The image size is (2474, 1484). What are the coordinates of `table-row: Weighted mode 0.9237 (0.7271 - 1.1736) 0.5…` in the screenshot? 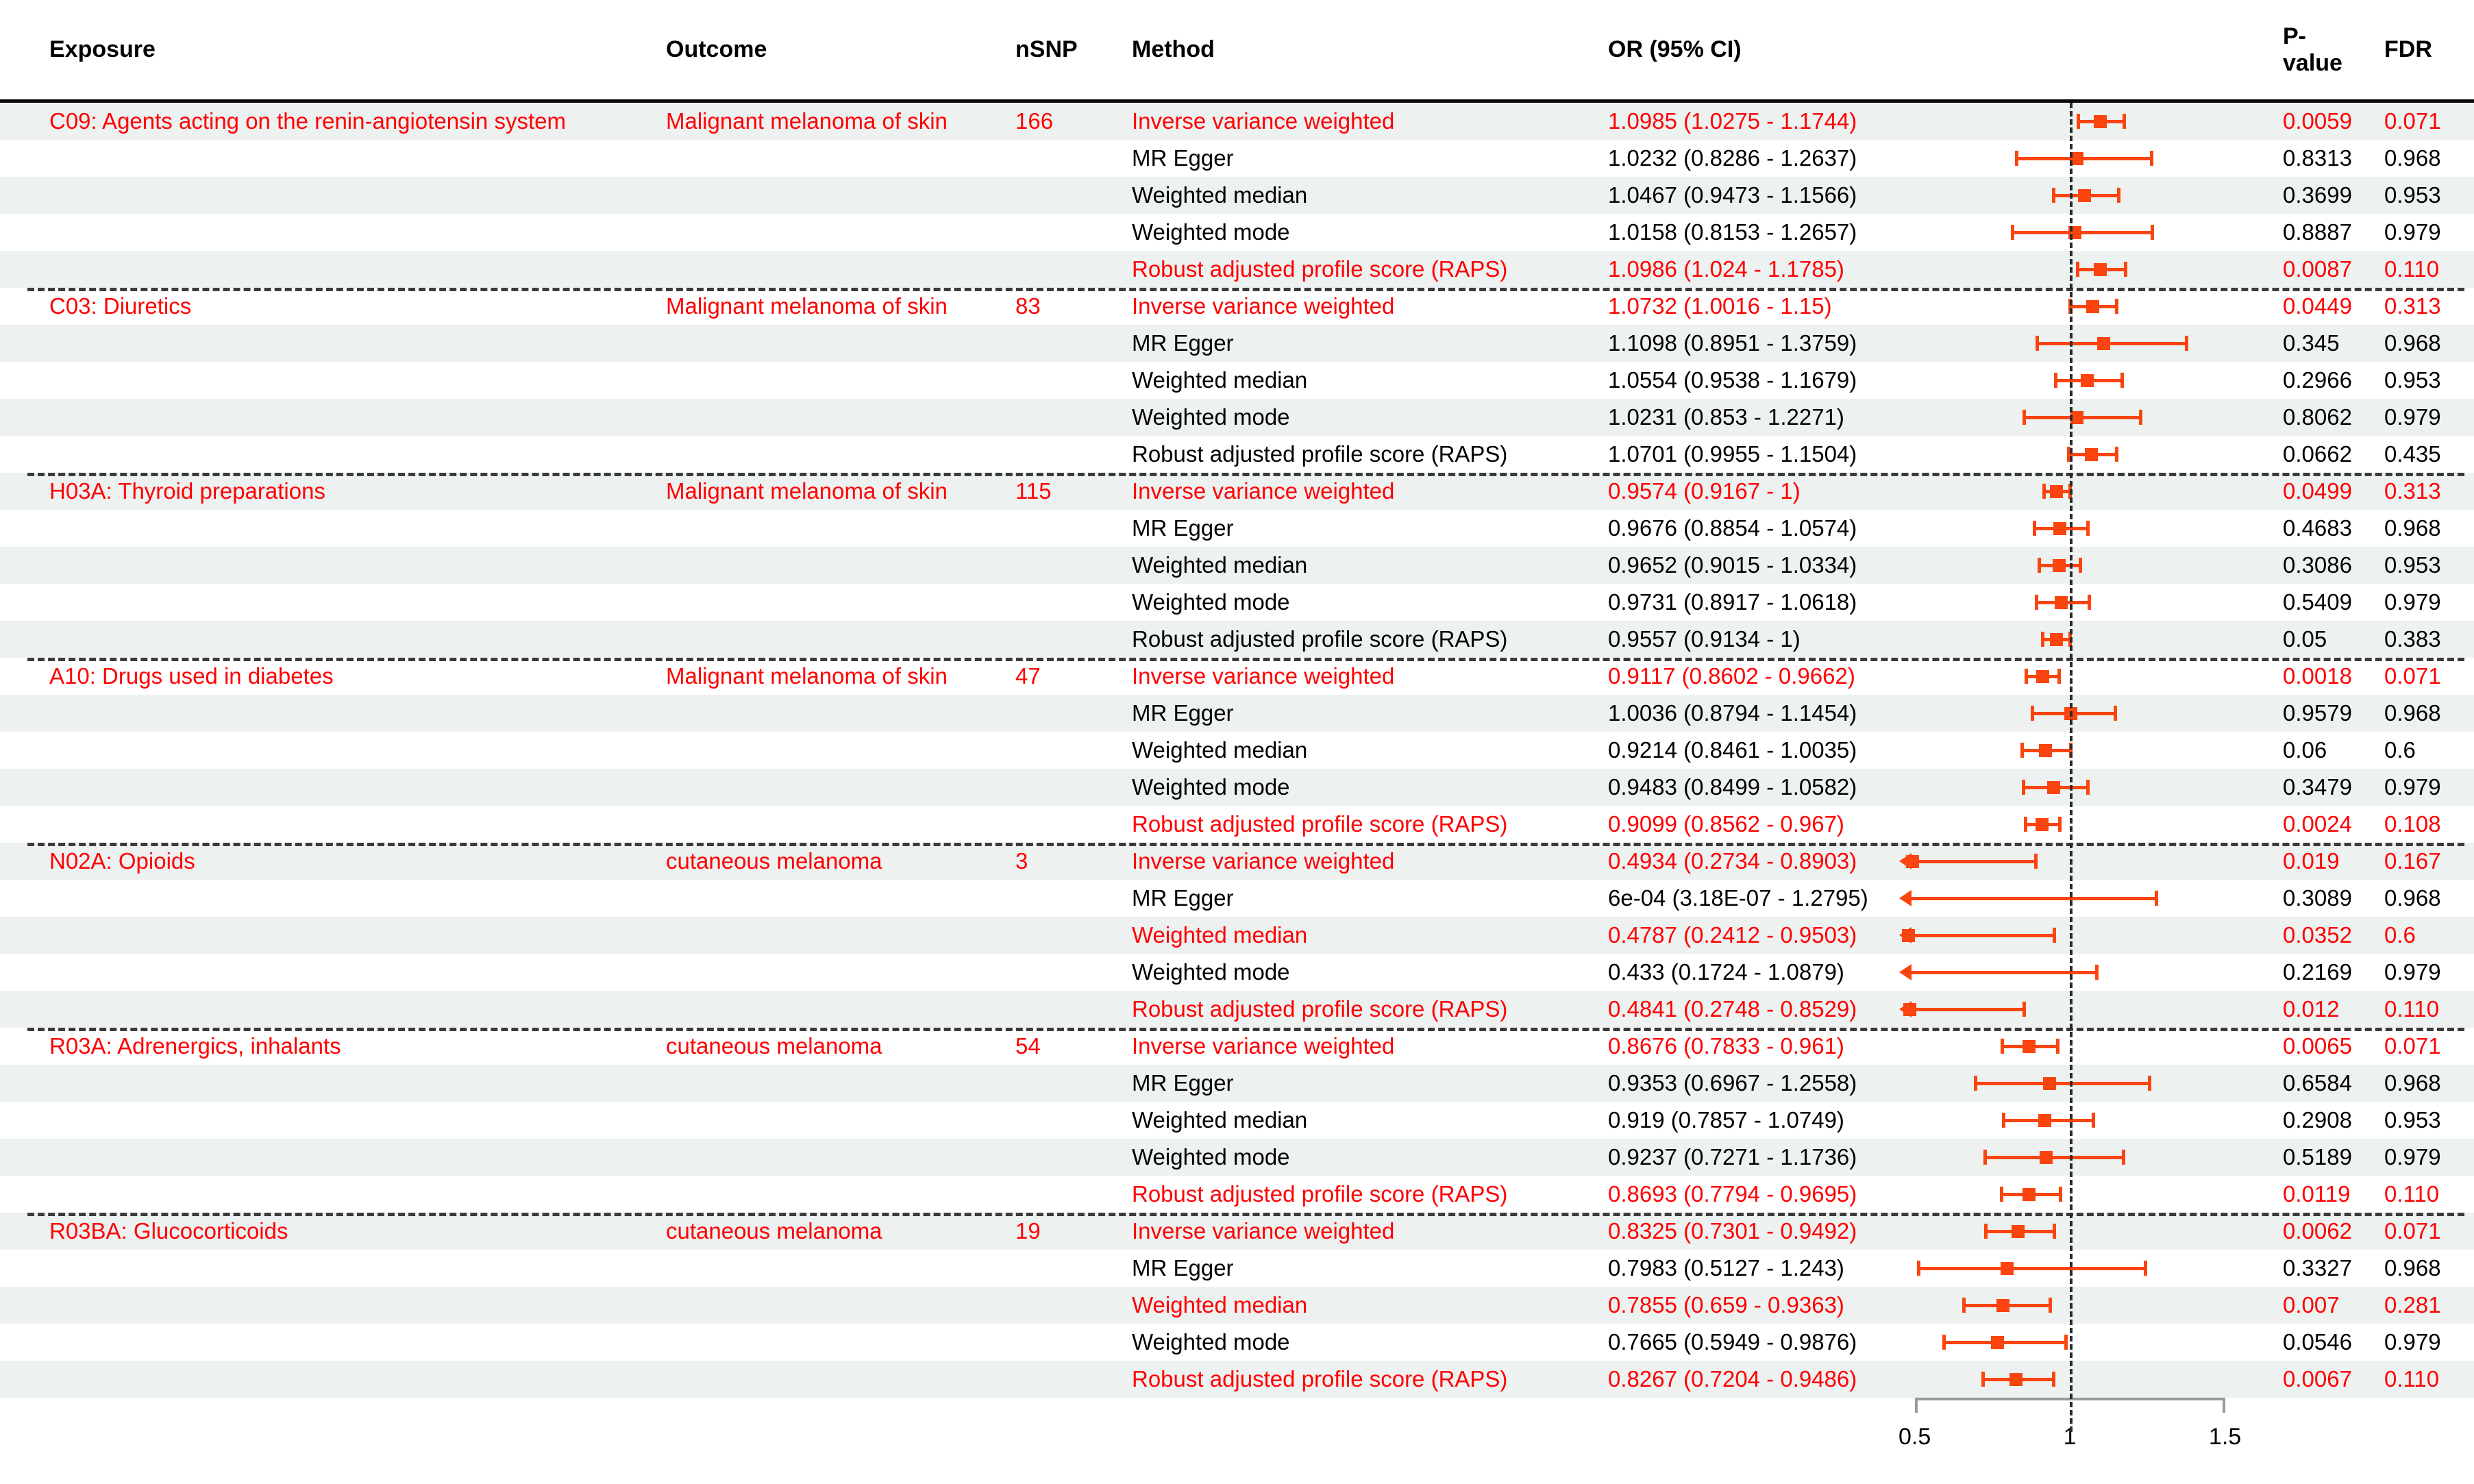 It's located at (1237, 1157).